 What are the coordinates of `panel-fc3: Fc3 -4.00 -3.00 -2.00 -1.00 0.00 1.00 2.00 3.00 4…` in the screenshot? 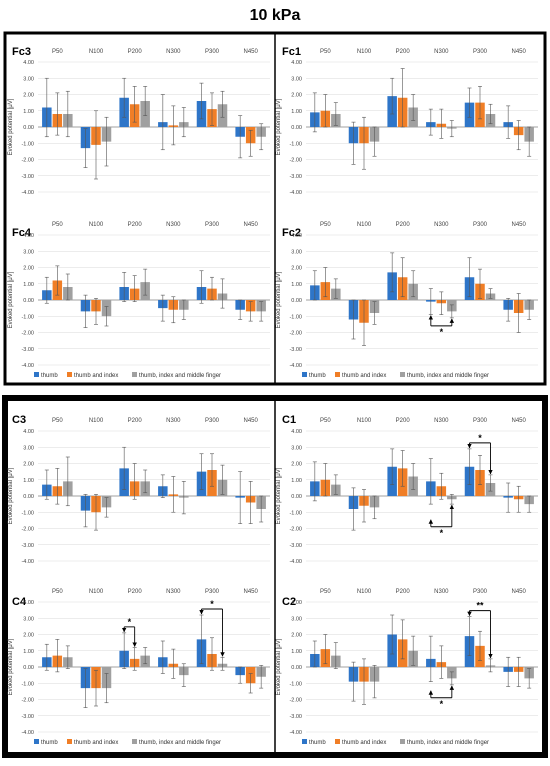 It's located at (139, 121).